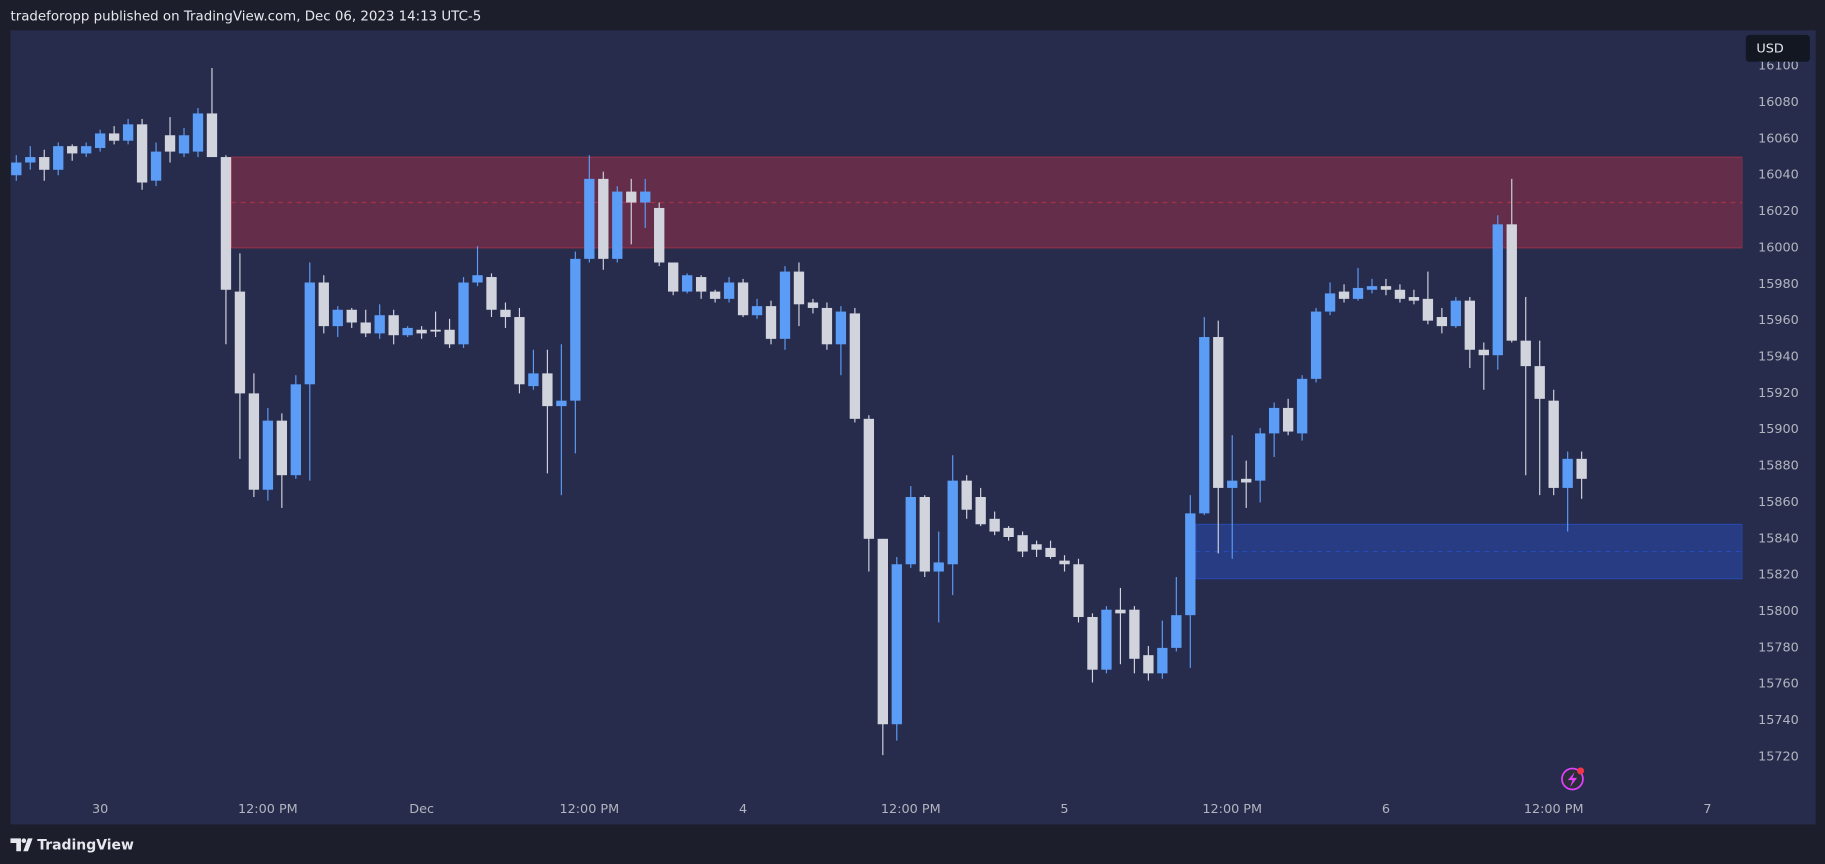 This screenshot has height=864, width=1825. Describe the element at coordinates (100, 809) in the screenshot. I see `x-tick-label: 30` at that location.